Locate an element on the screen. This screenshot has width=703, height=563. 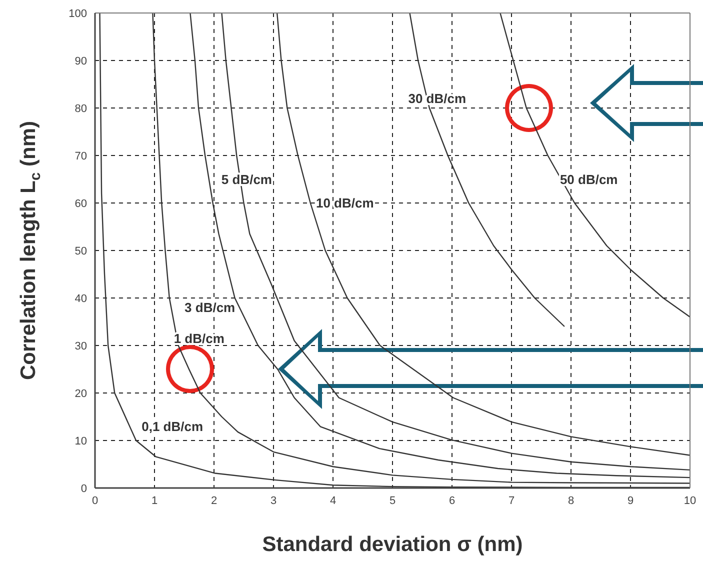
y-tick-label: 80 is located at coordinates (80, 108).